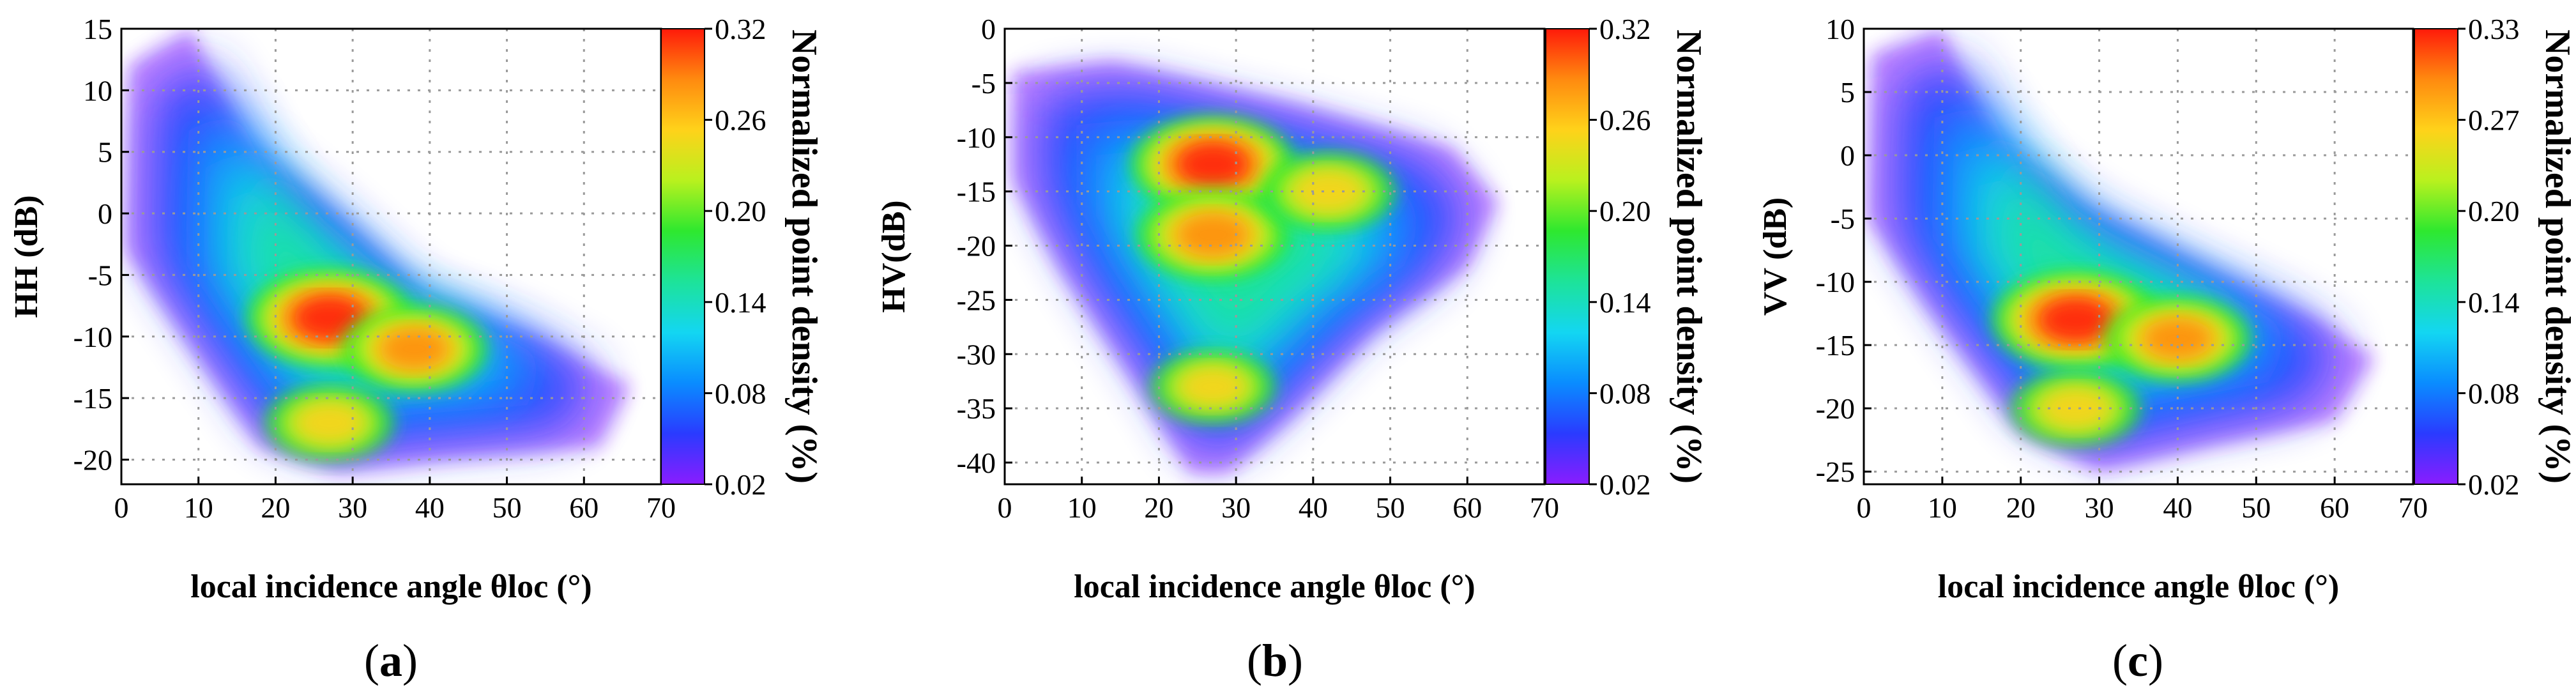  Describe the element at coordinates (976, 354) in the screenshot. I see `y-tick-label: -30` at that location.